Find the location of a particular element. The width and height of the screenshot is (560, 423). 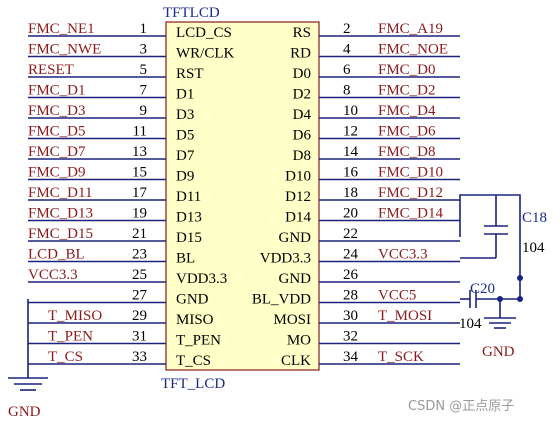

net-label: FMC_D4 is located at coordinates (407, 111).